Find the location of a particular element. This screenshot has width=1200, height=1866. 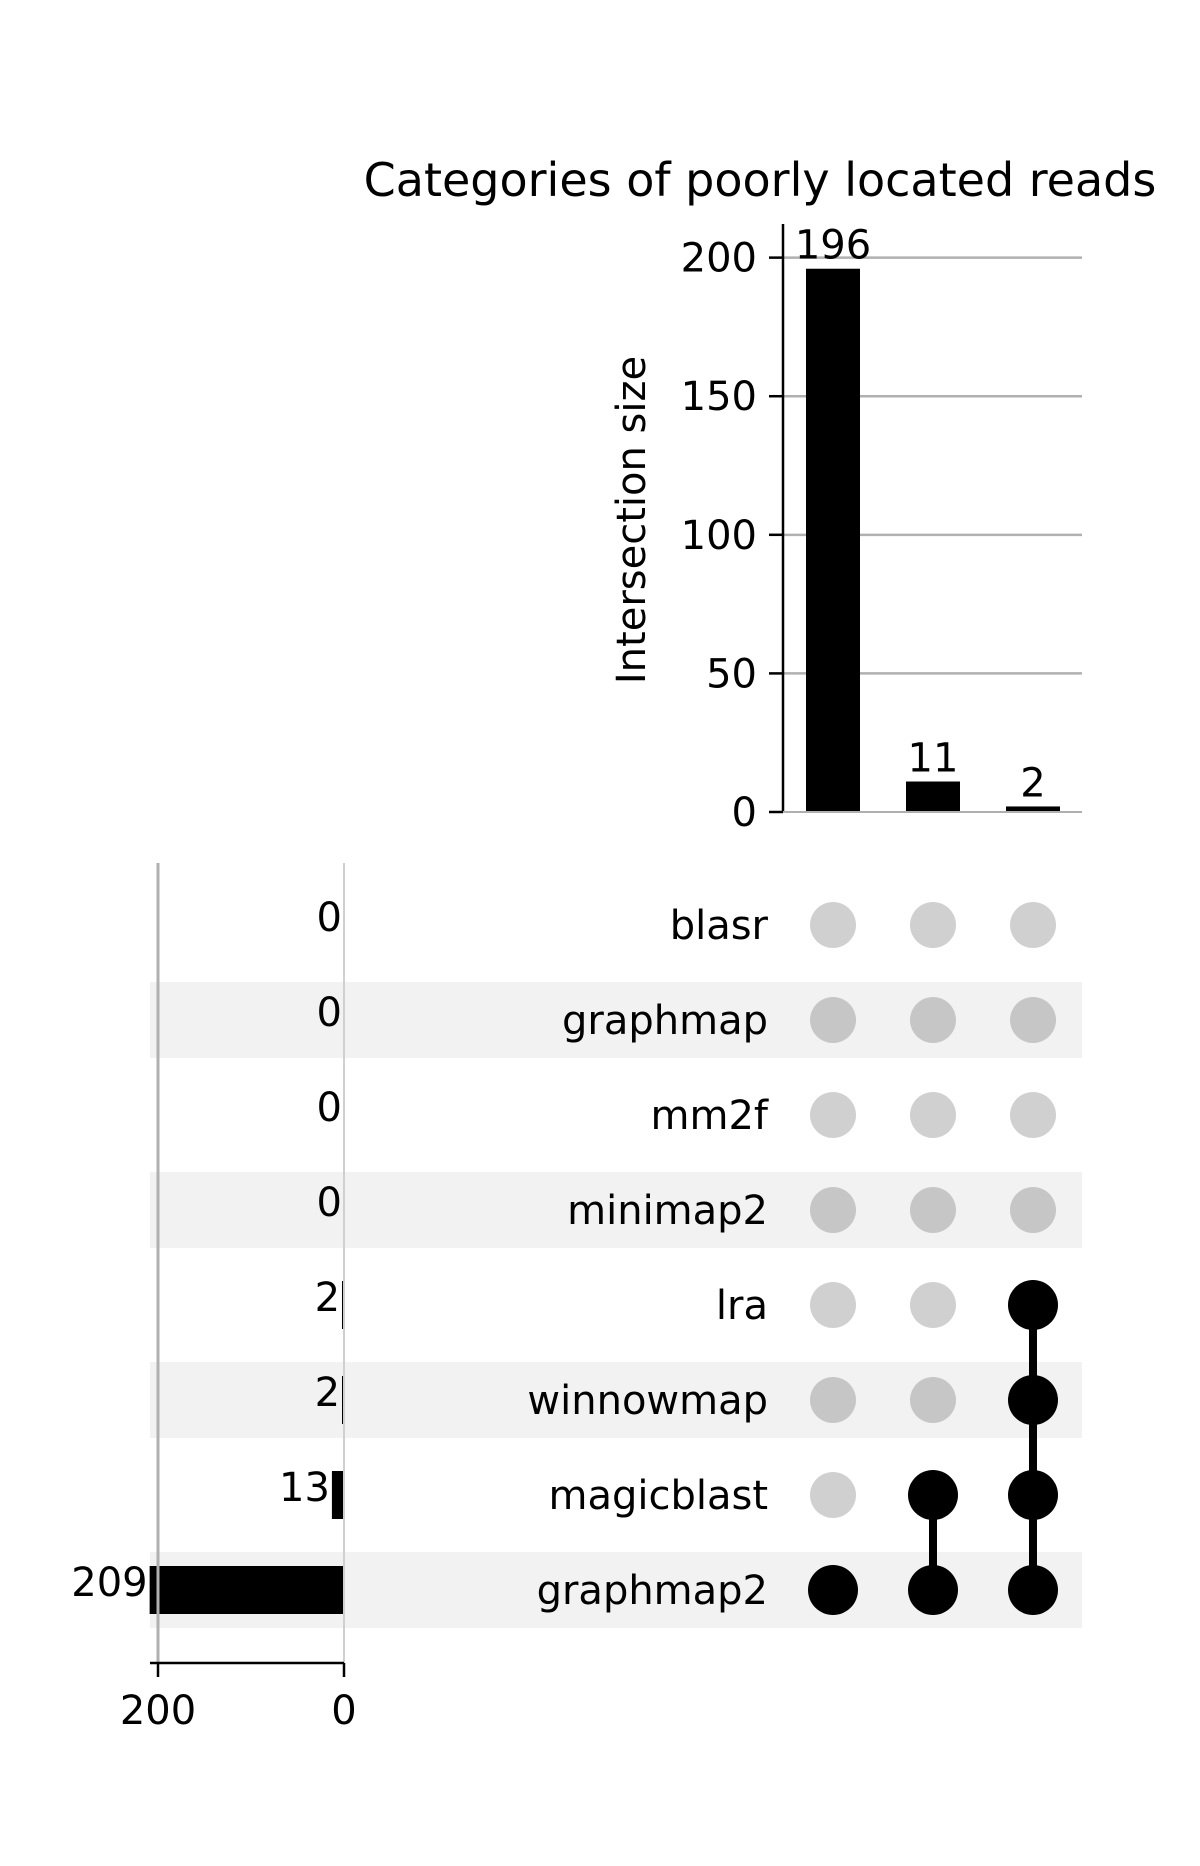

membership-dot-3-winnowmap is located at coordinates (1033, 1400).